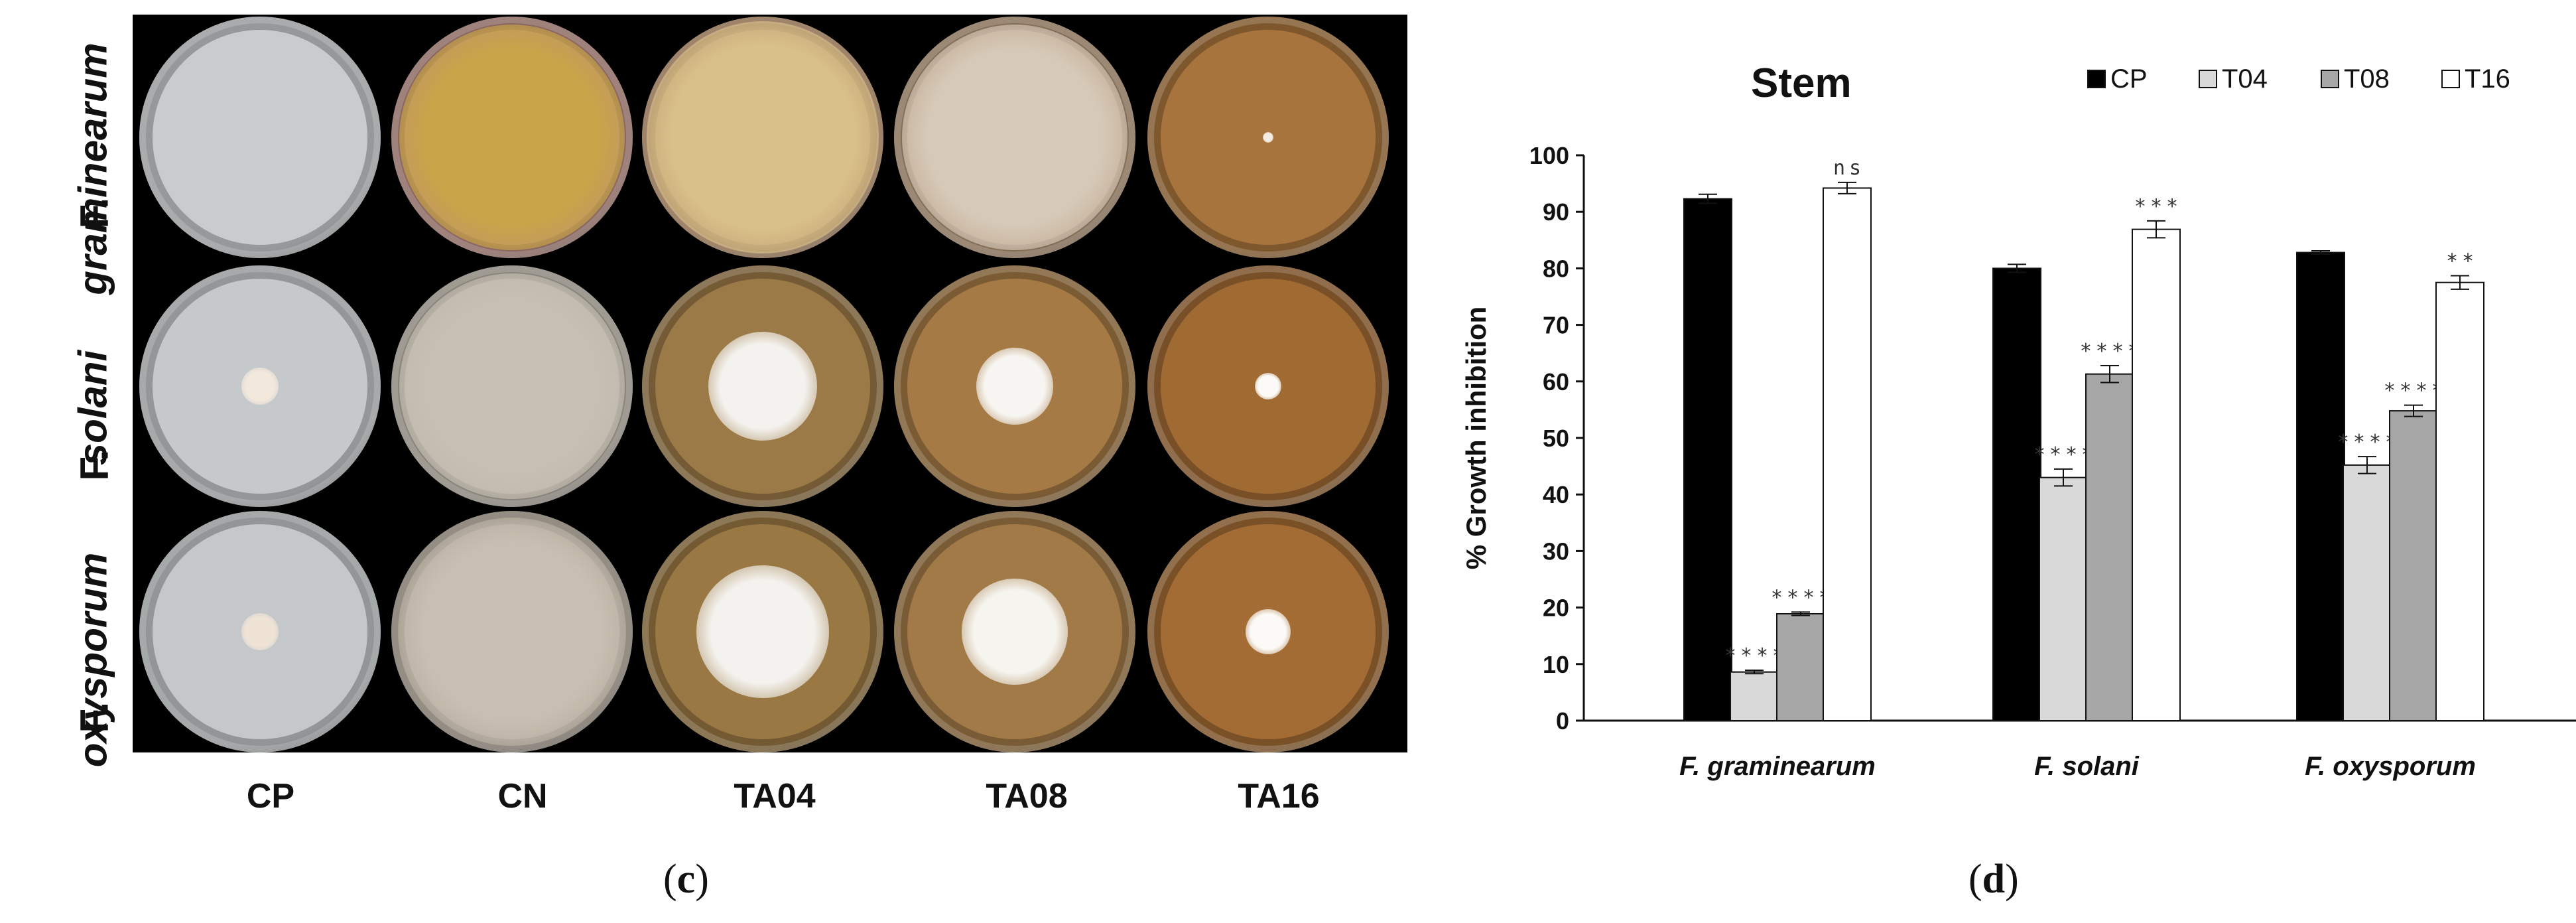  I want to click on y-axis-label: % Growth inhibition, so click(1476, 438).